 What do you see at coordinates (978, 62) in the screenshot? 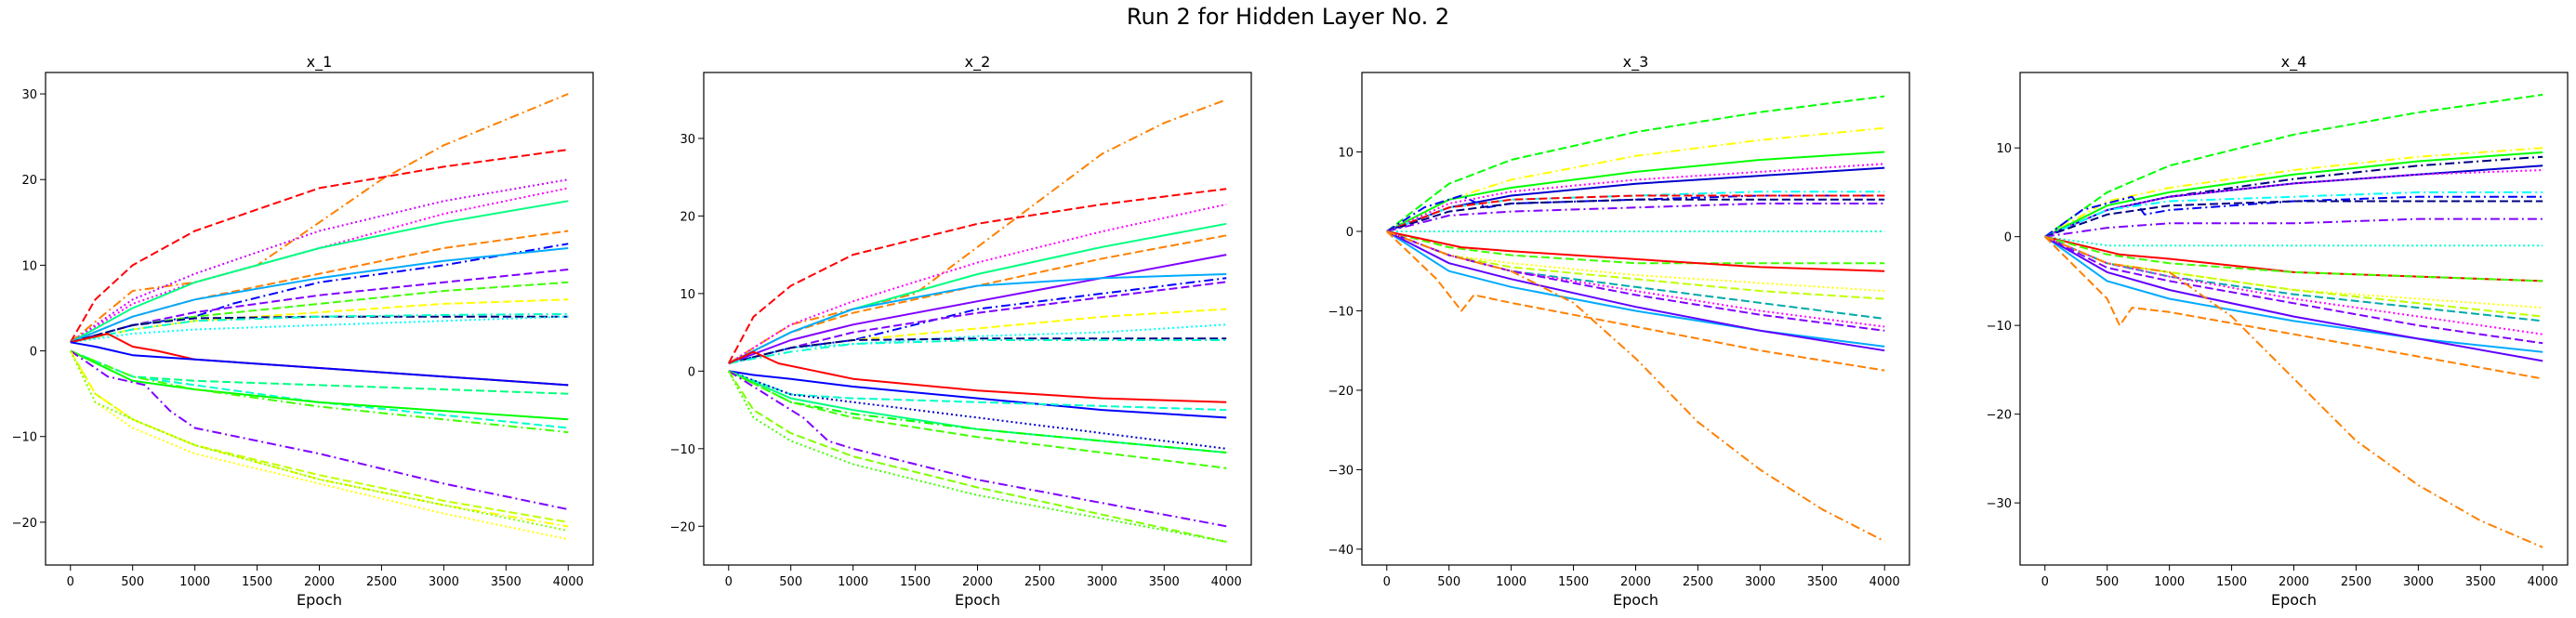
I see `subplot-title: x_2` at bounding box center [978, 62].